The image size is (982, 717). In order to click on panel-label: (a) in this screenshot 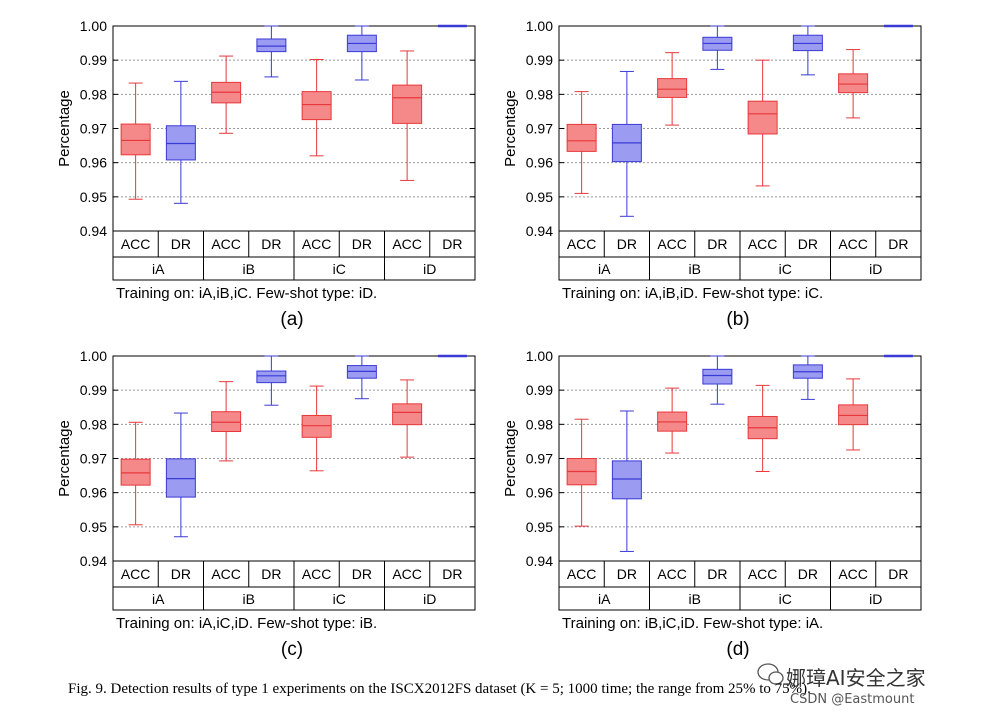, I will do `click(291, 319)`.